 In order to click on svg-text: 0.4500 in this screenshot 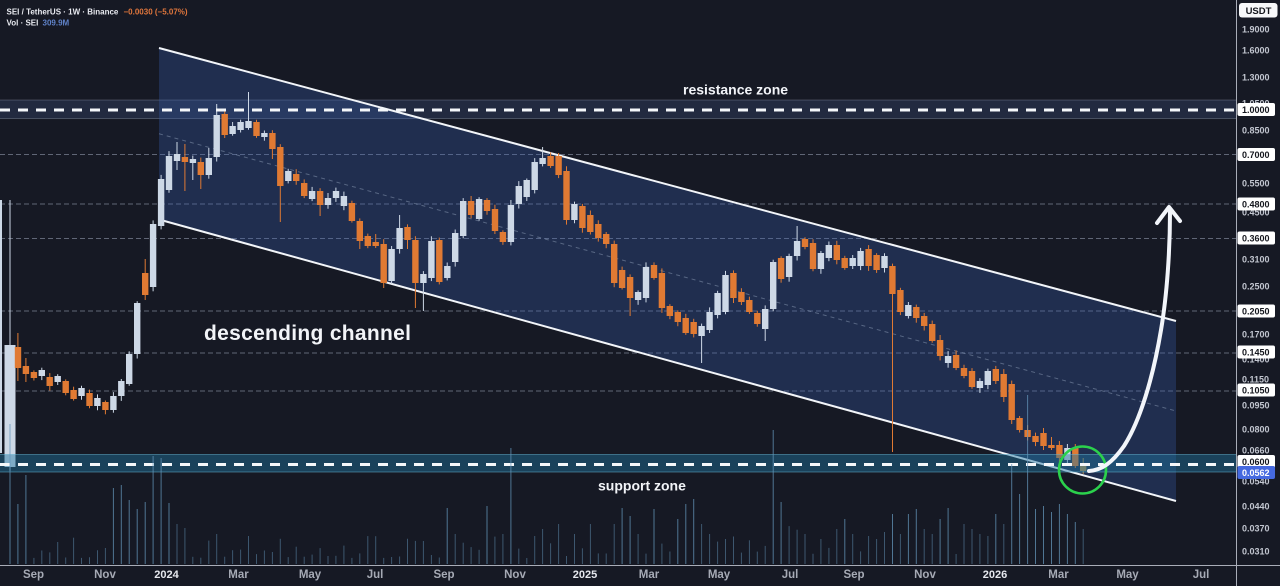, I will do `click(1256, 213)`.